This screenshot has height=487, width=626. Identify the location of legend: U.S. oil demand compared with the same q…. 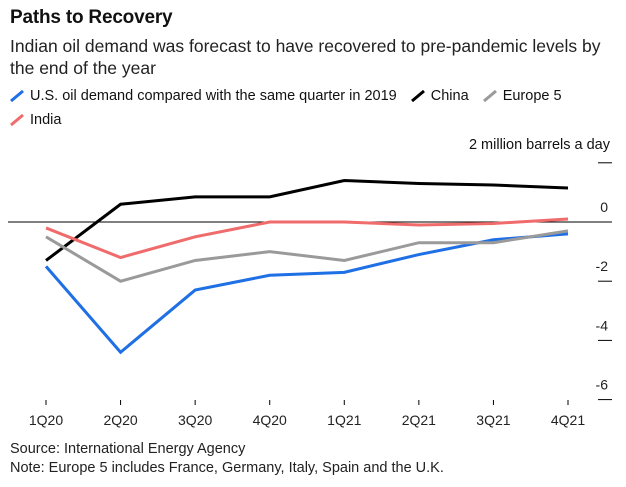
(315, 109).